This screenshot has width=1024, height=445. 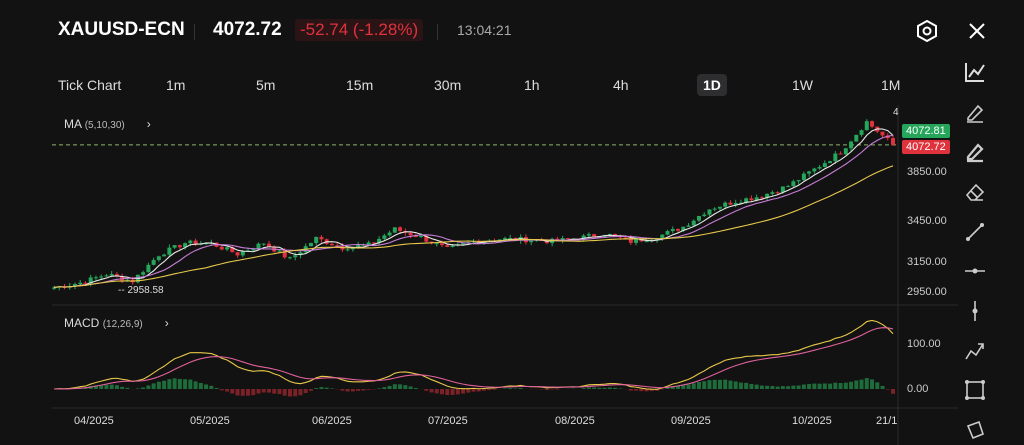 What do you see at coordinates (94, 421) in the screenshot?
I see `x-axis-label: 04/2025` at bounding box center [94, 421].